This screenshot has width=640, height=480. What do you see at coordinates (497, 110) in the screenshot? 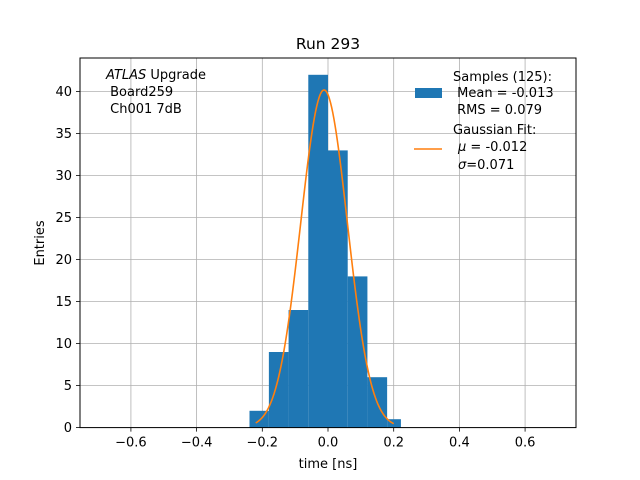
I see `legend-samples-rms: RMS = 0.079` at bounding box center [497, 110].